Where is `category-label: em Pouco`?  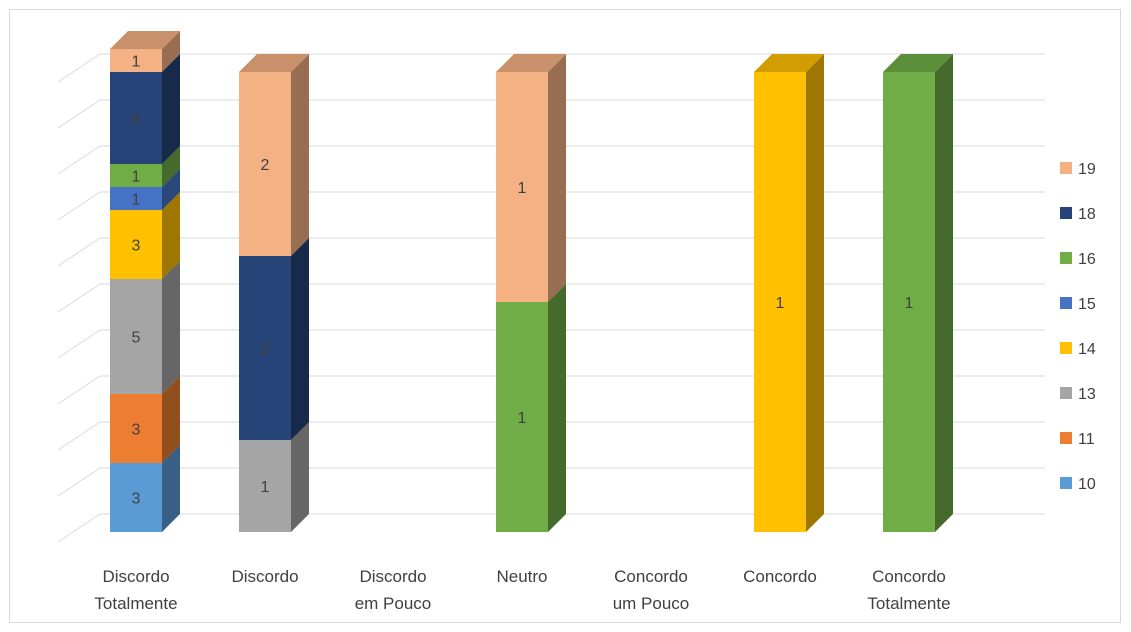 category-label: em Pouco is located at coordinates (393, 603).